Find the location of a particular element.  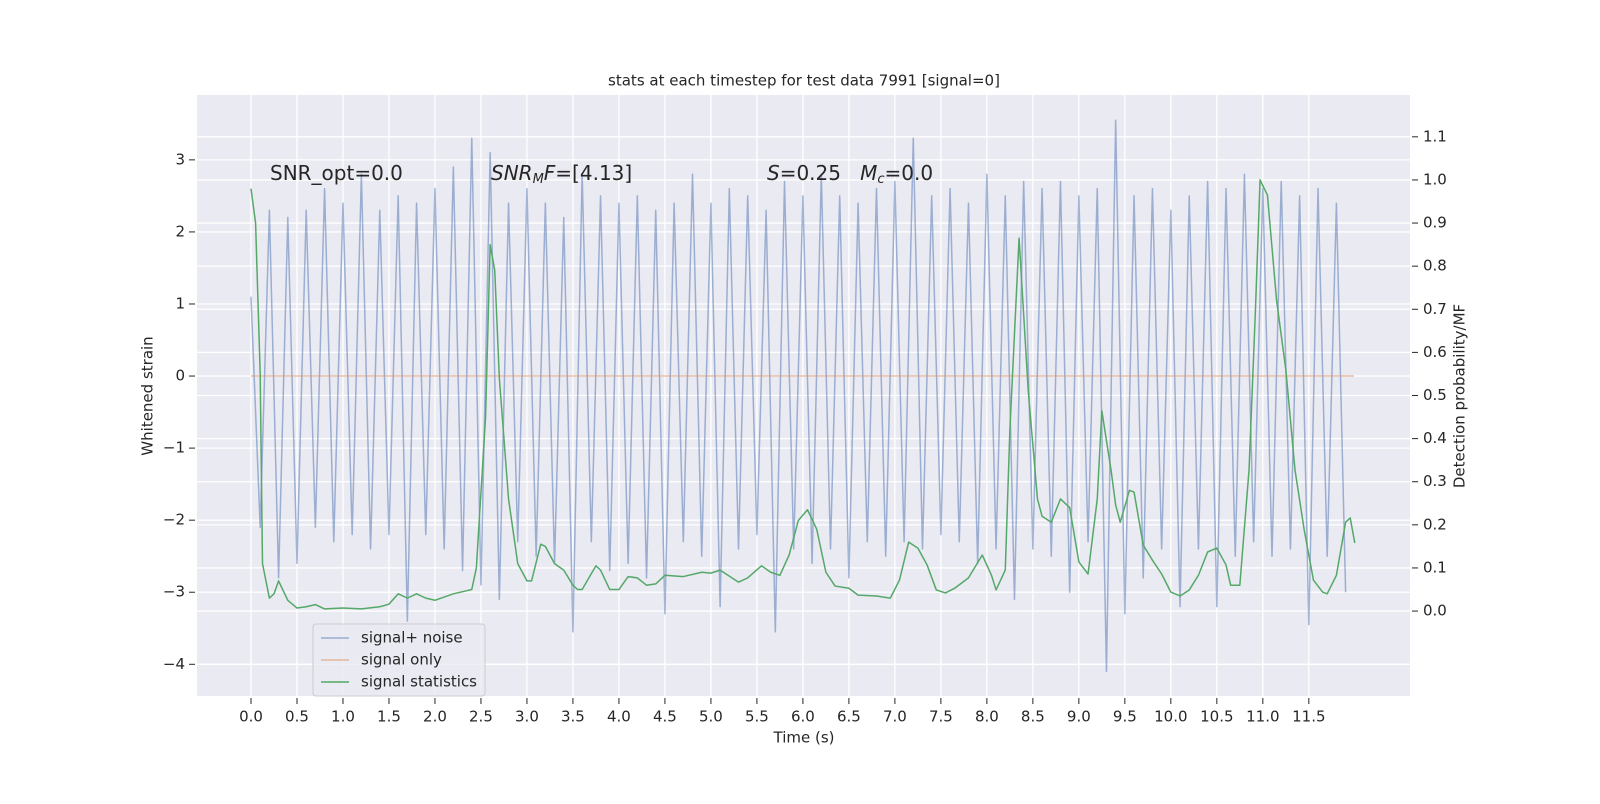

y-tick-label: −2 is located at coordinates (174, 520).